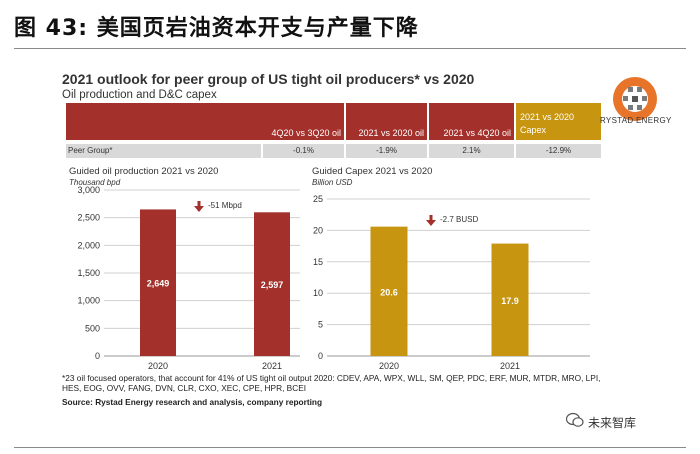 This screenshot has height=454, width=700. Describe the element at coordinates (95, 182) in the screenshot. I see `chart1-unit: Thousand bpd` at that location.